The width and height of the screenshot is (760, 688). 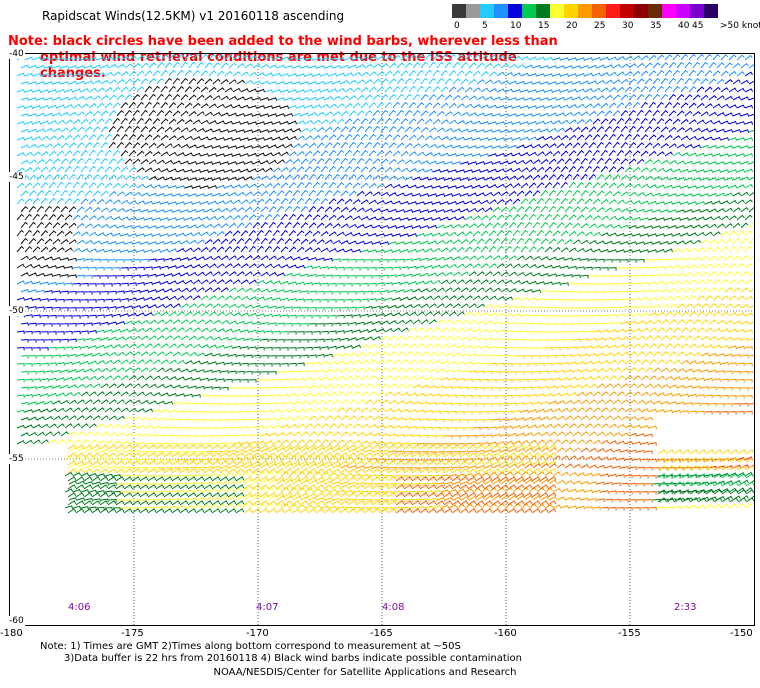 What do you see at coordinates (79, 607) in the screenshot?
I see `pass-time-1: 4:06` at bounding box center [79, 607].